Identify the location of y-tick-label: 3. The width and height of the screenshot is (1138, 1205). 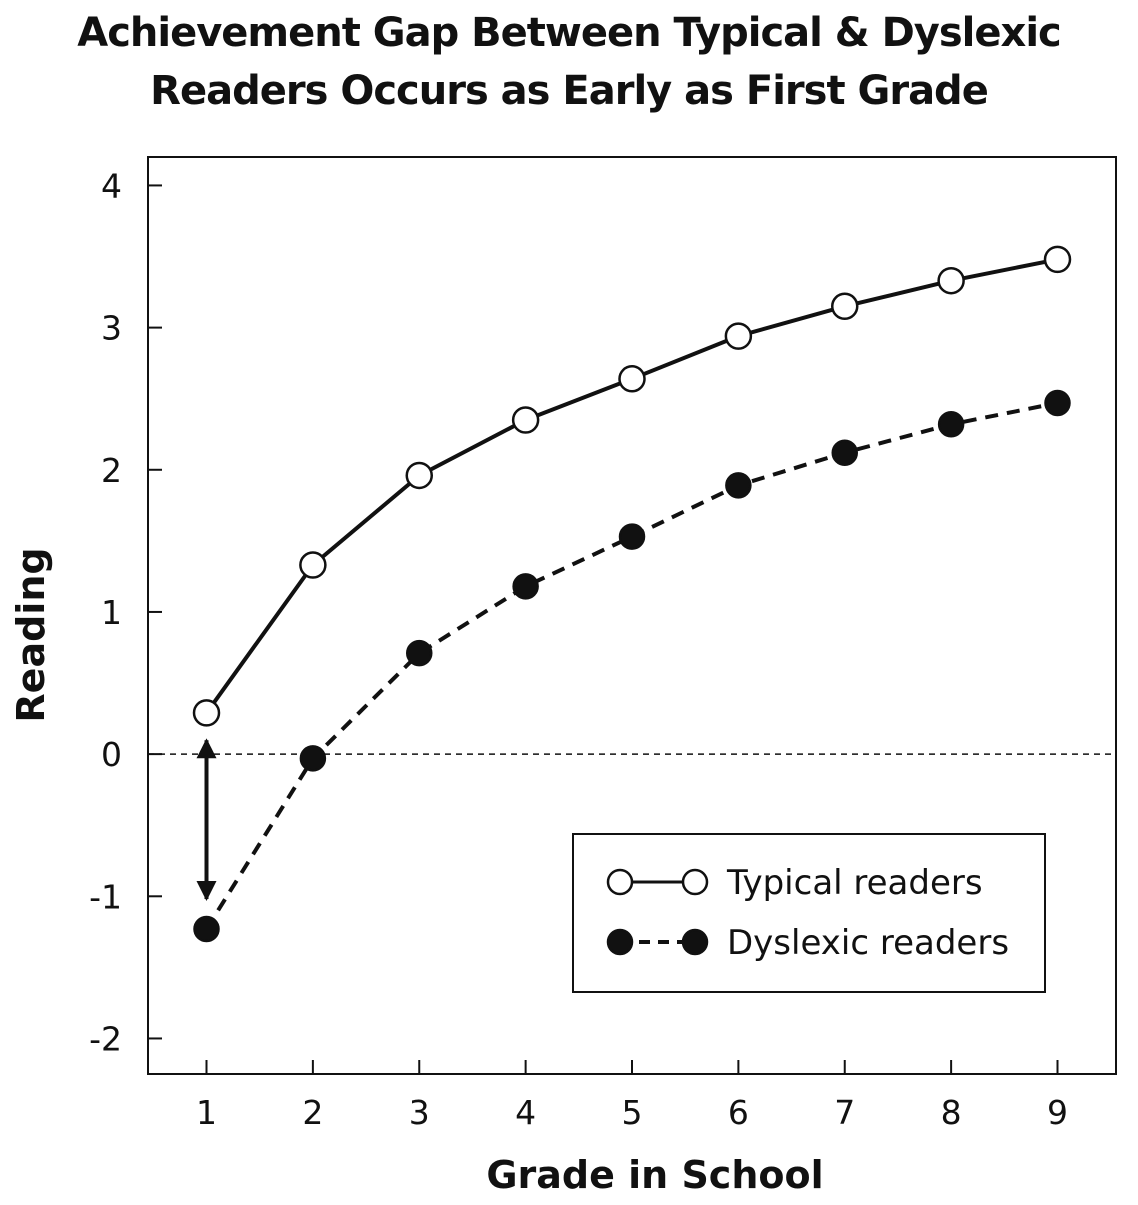
(111, 328).